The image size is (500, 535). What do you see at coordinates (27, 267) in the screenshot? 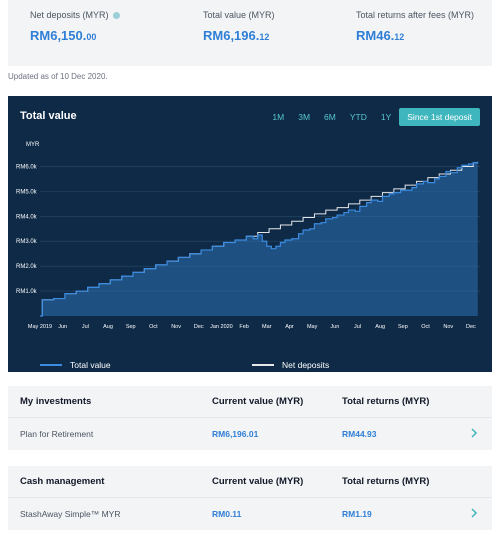
I see `y-tick-label: RM2.0k` at bounding box center [27, 267].